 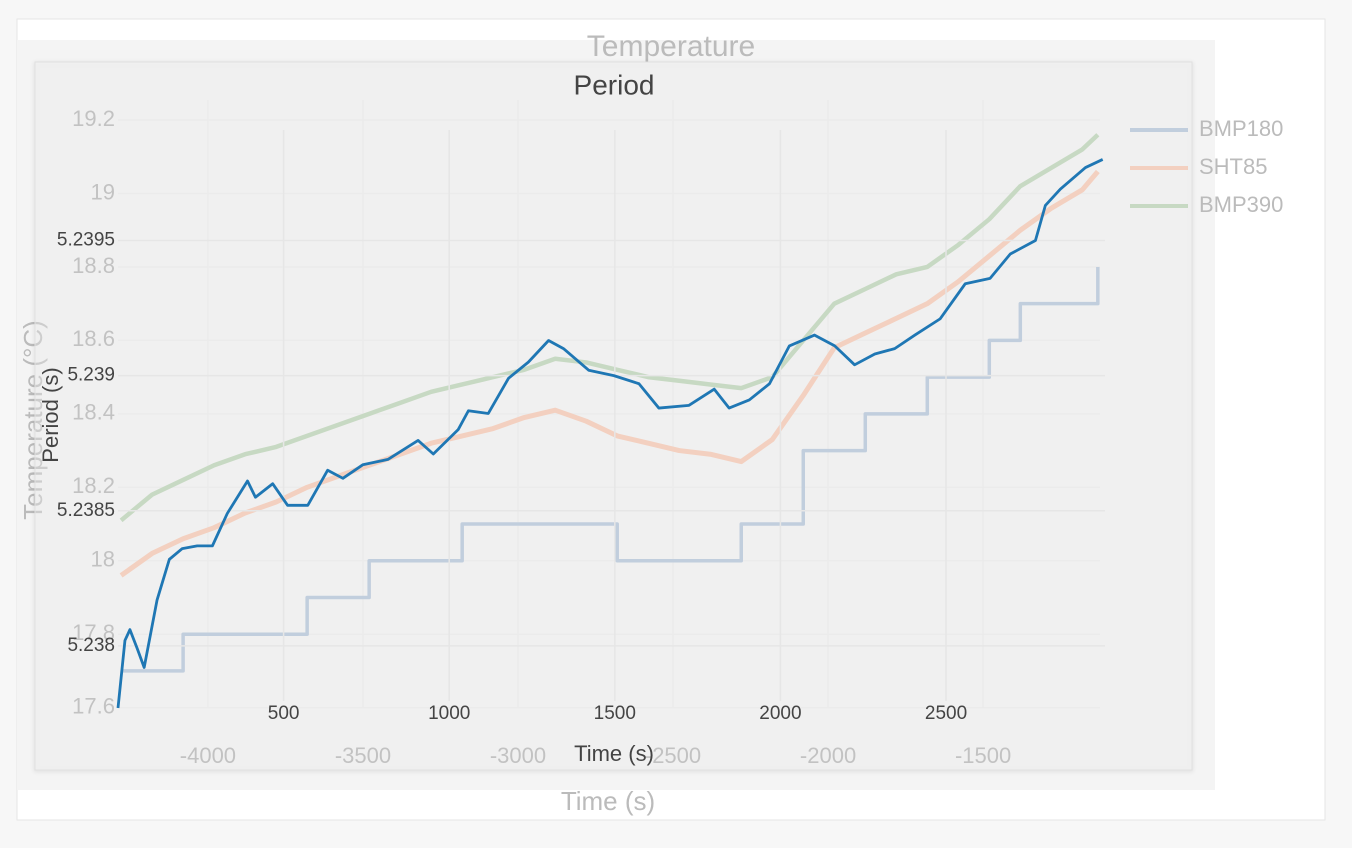 What do you see at coordinates (615, 713) in the screenshot?
I see `x-tick-label: 1500` at bounding box center [615, 713].